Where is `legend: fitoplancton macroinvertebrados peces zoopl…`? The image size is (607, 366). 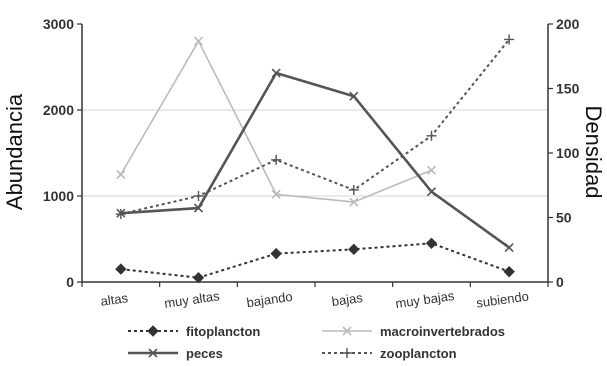 legend: fitoplancton macroinvertebrados peces zoopl… is located at coordinates (316, 342).